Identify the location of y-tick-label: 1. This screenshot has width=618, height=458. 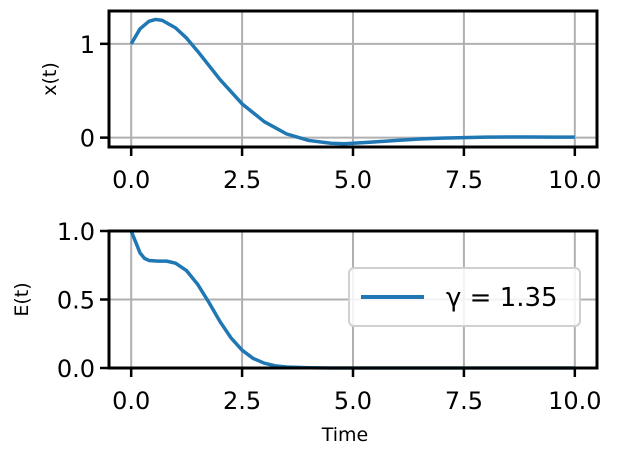
(87, 45).